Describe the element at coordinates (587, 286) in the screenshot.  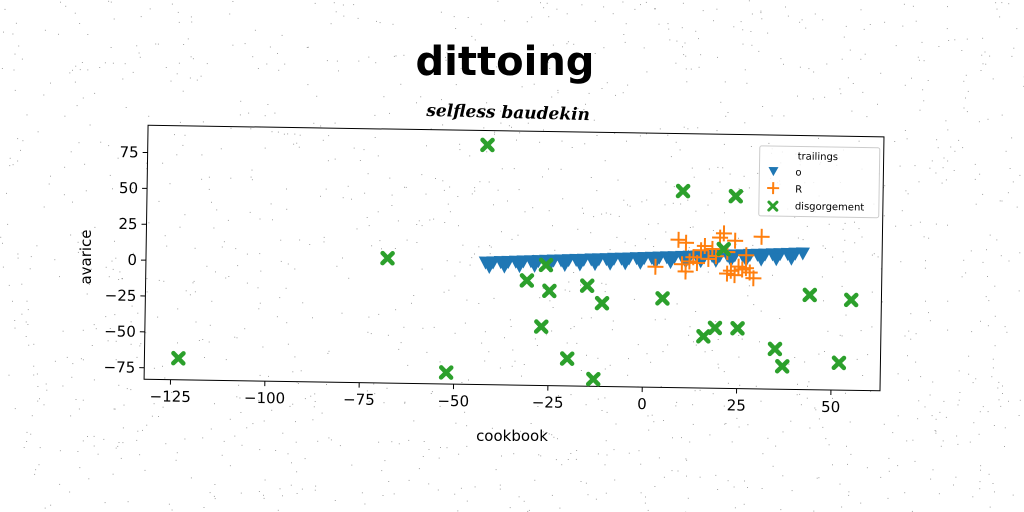
I see `point-disgorgement` at that location.